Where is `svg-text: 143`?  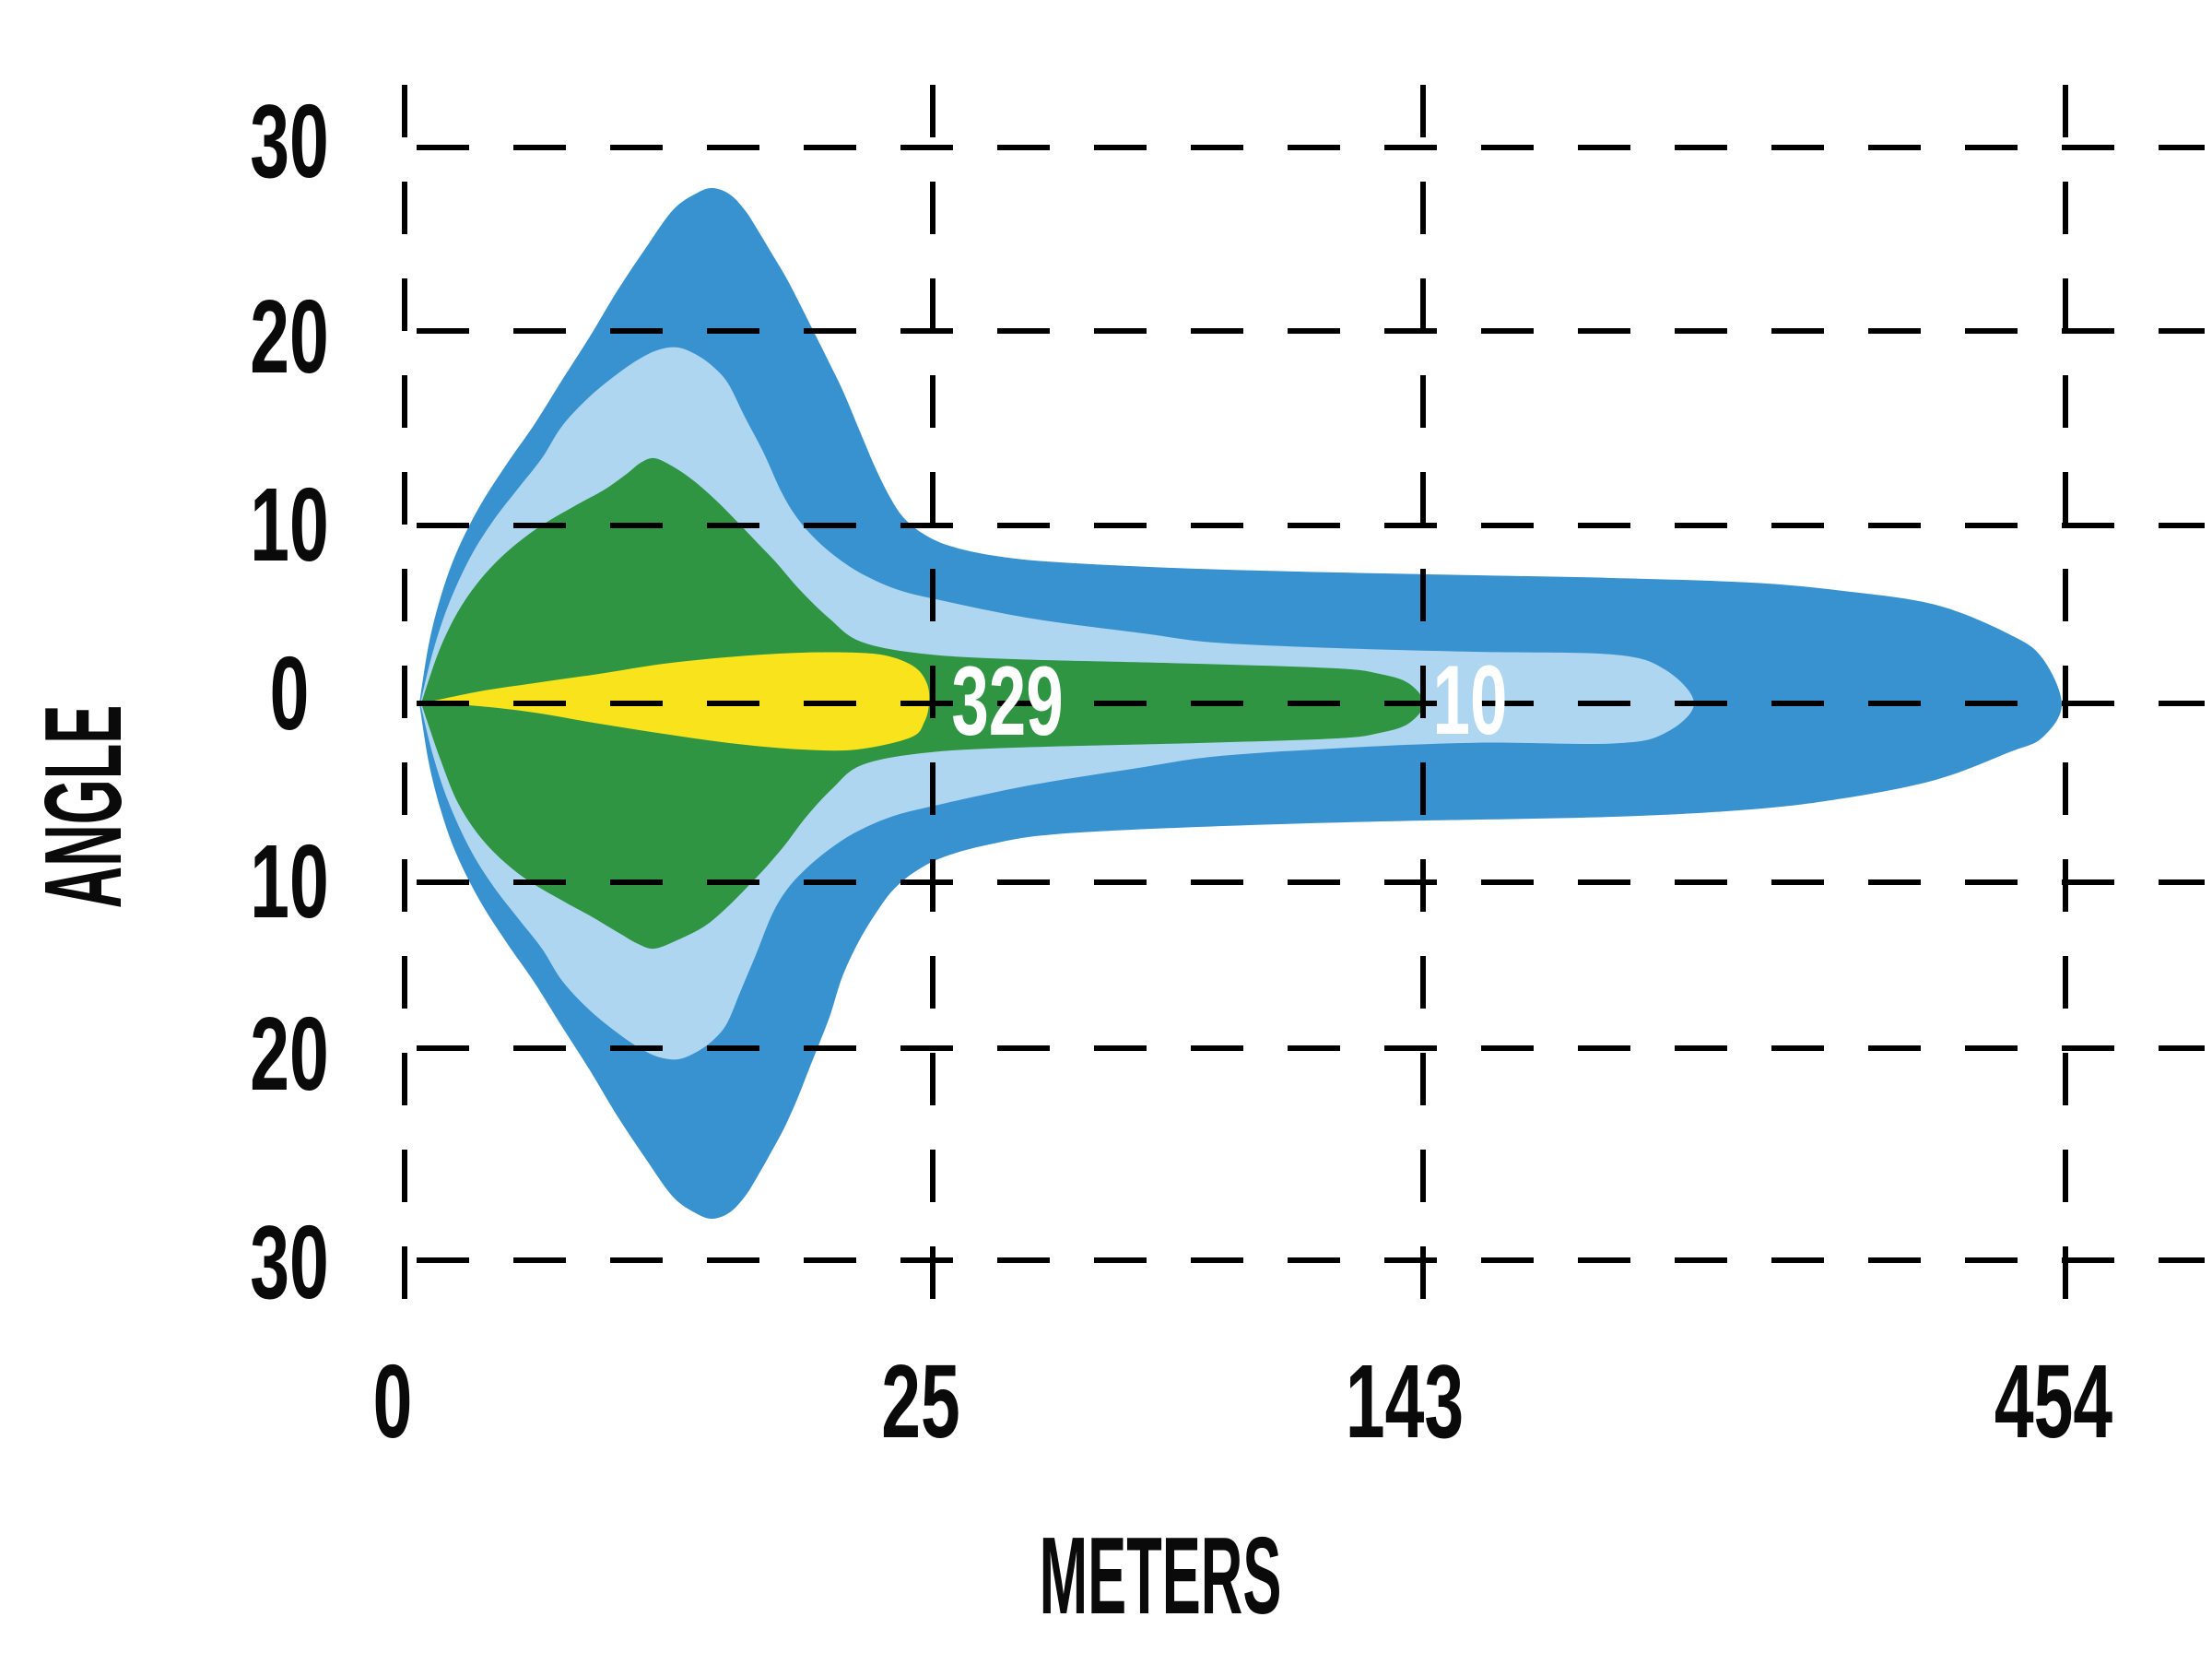 svg-text: 143 is located at coordinates (1405, 1401).